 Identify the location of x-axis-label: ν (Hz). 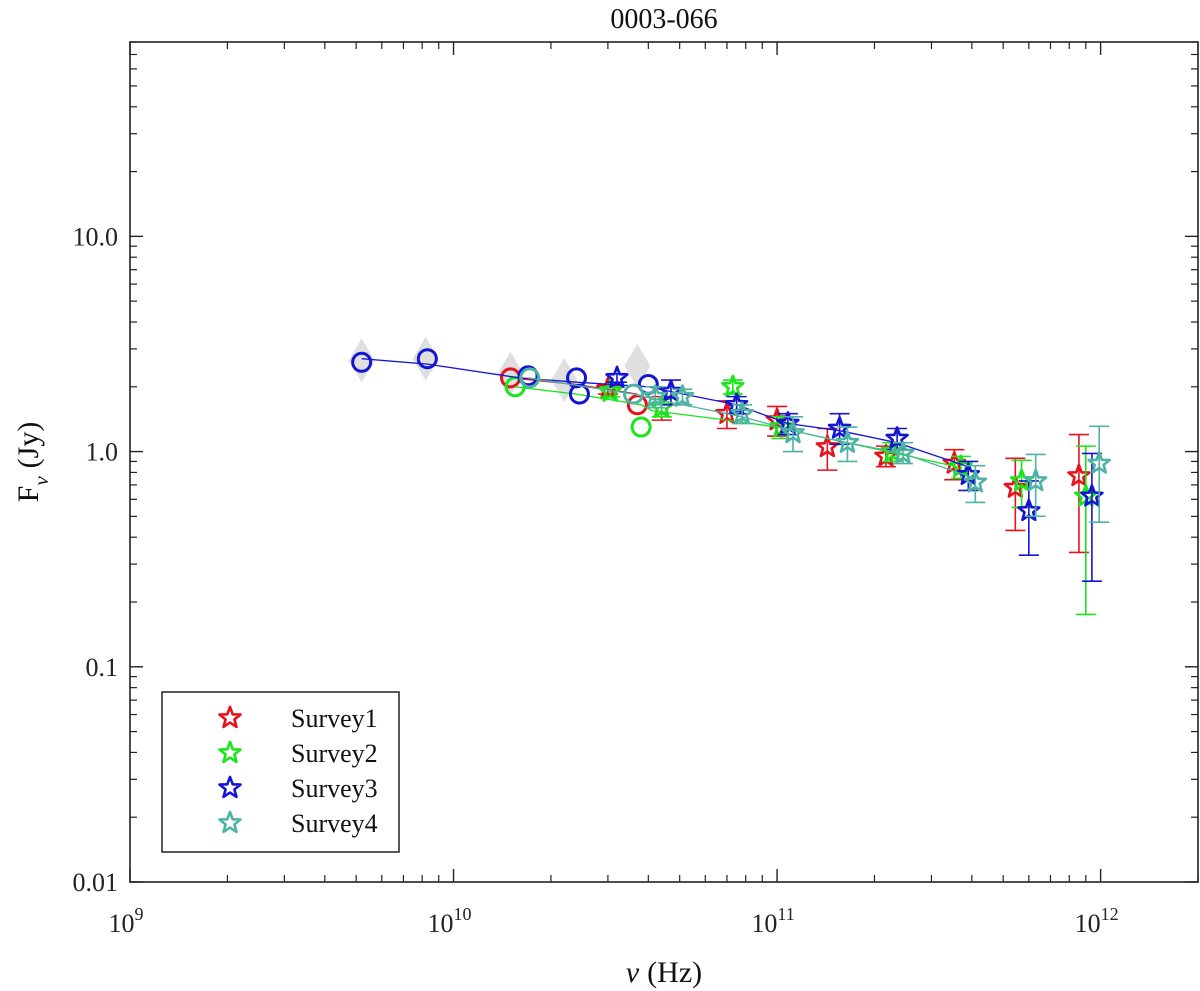
(664, 972).